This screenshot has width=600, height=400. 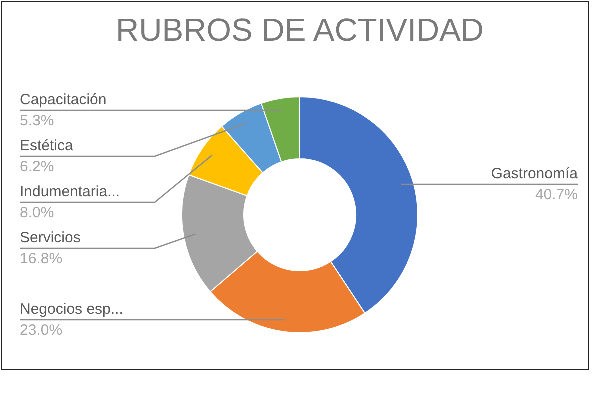 What do you see at coordinates (556, 195) in the screenshot?
I see `data-label: 40.7%` at bounding box center [556, 195].